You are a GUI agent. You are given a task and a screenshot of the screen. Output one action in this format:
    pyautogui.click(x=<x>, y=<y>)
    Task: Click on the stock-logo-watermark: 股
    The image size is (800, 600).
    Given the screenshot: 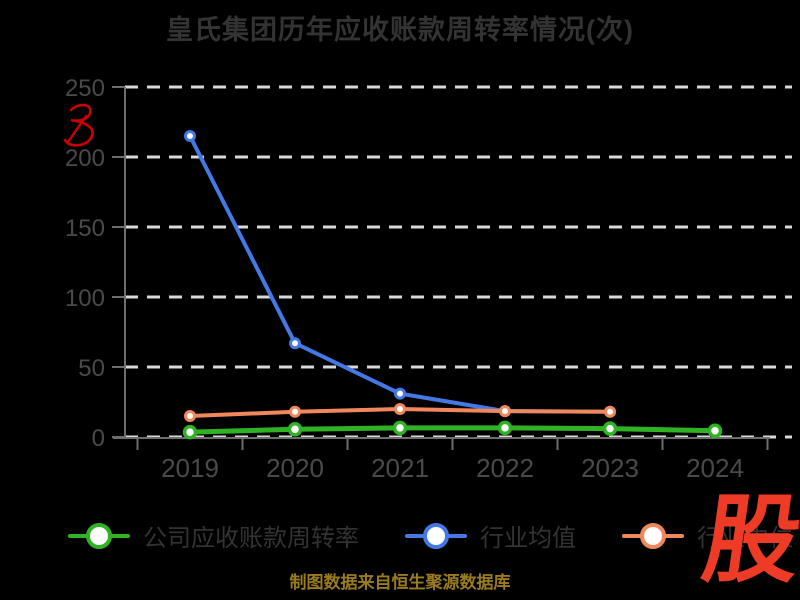 What is the action you would take?
    pyautogui.click(x=748, y=540)
    